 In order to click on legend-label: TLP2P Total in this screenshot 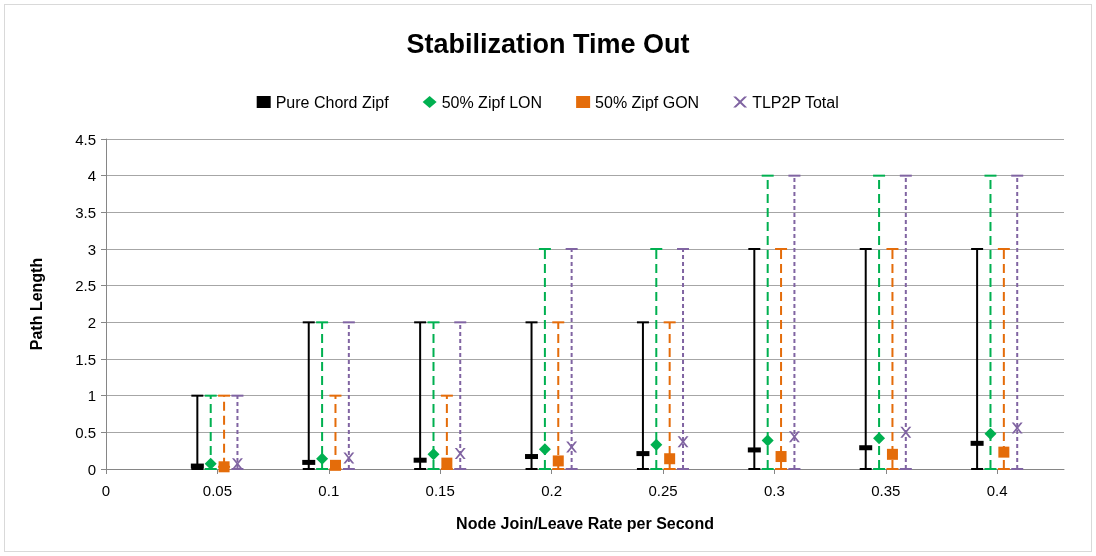, I will do `click(795, 102)`.